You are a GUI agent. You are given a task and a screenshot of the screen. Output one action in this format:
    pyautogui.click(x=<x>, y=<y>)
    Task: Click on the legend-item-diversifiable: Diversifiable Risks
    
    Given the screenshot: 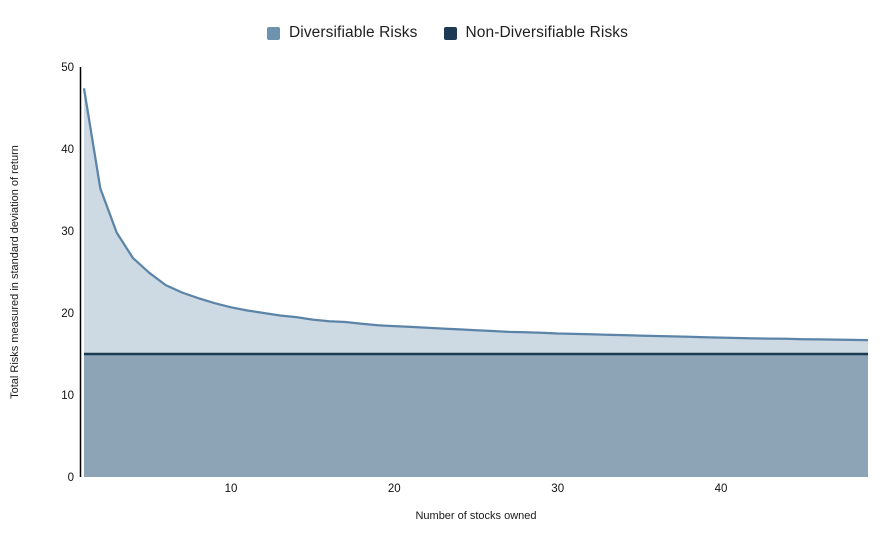 What is the action you would take?
    pyautogui.click(x=342, y=33)
    